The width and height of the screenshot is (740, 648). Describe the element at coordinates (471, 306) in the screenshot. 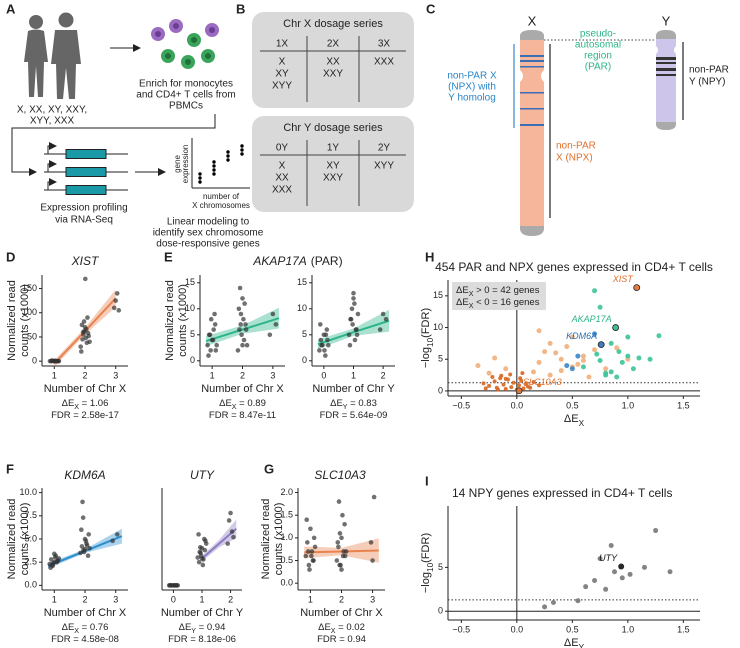

I see `annotation-text-part: X` at that location.